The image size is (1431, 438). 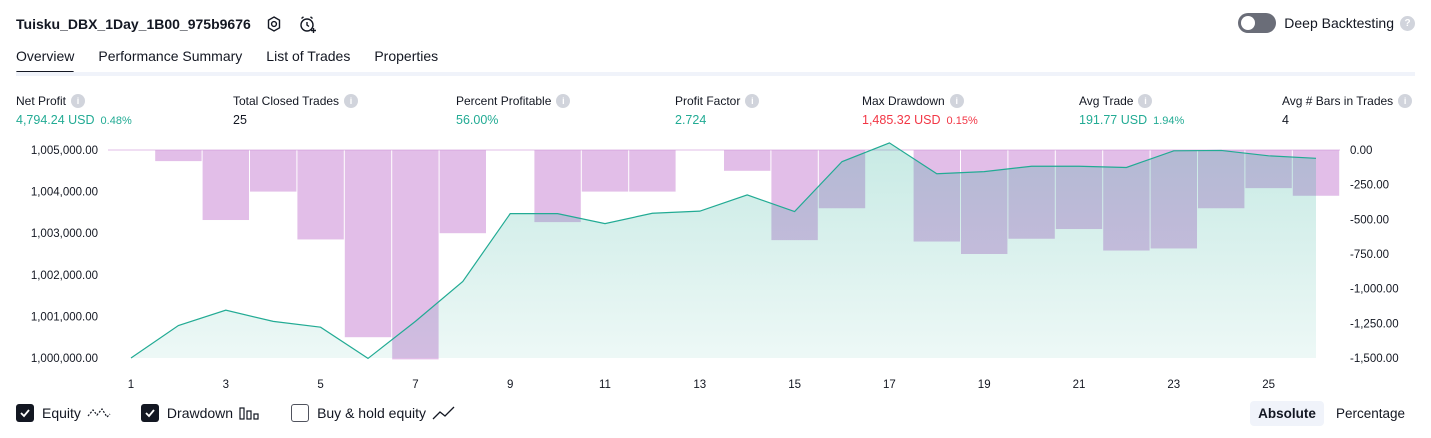 I want to click on metric-label: Max Drawdown, so click(x=903, y=101).